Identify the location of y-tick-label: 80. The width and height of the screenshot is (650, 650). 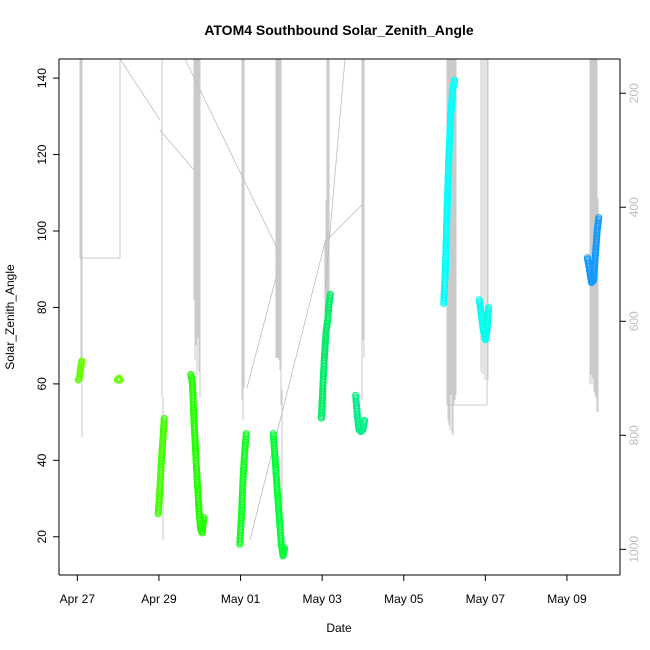
(42, 307).